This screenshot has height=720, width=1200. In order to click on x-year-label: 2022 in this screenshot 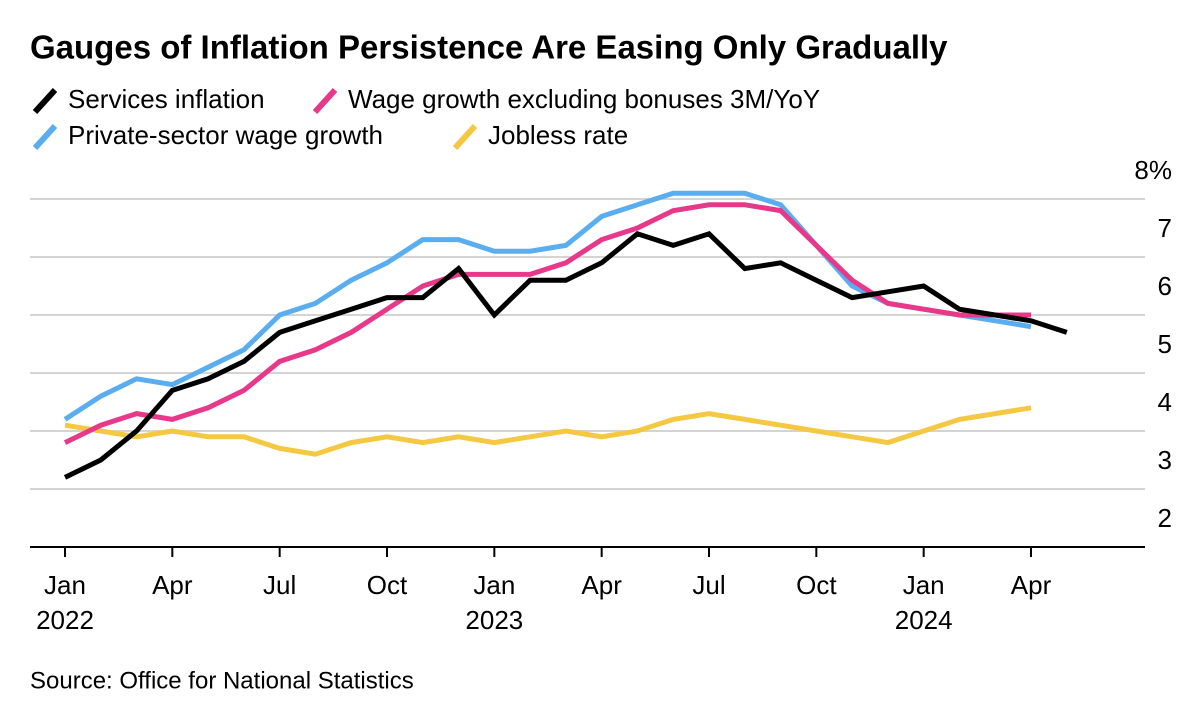, I will do `click(65, 620)`.